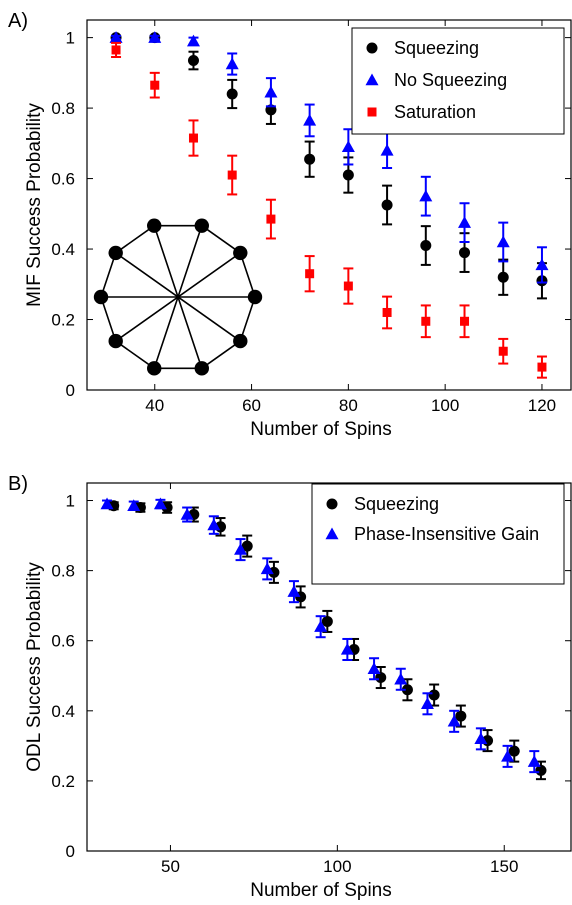 This screenshot has width=572, height=905. I want to click on legend-label: Saturation, so click(435, 112).